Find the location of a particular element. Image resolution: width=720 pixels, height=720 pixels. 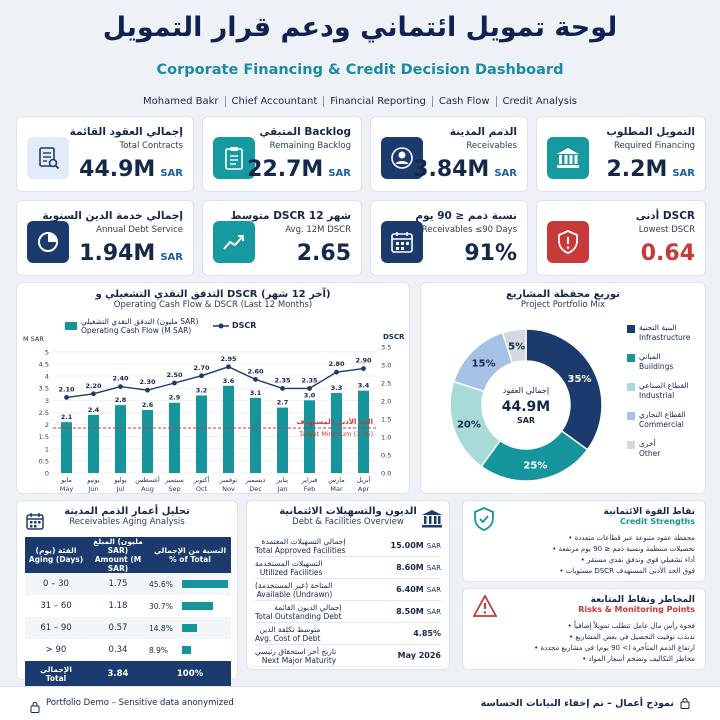

kpi-card: نسبة ذمم ≤ 90 يوم Receivables ≤90 Days 91% is located at coordinates (449, 238).